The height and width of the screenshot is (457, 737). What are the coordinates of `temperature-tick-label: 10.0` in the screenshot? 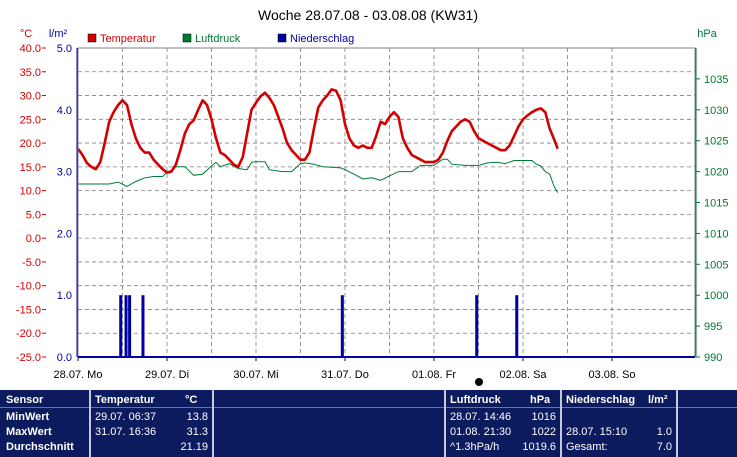 It's located at (30, 192).